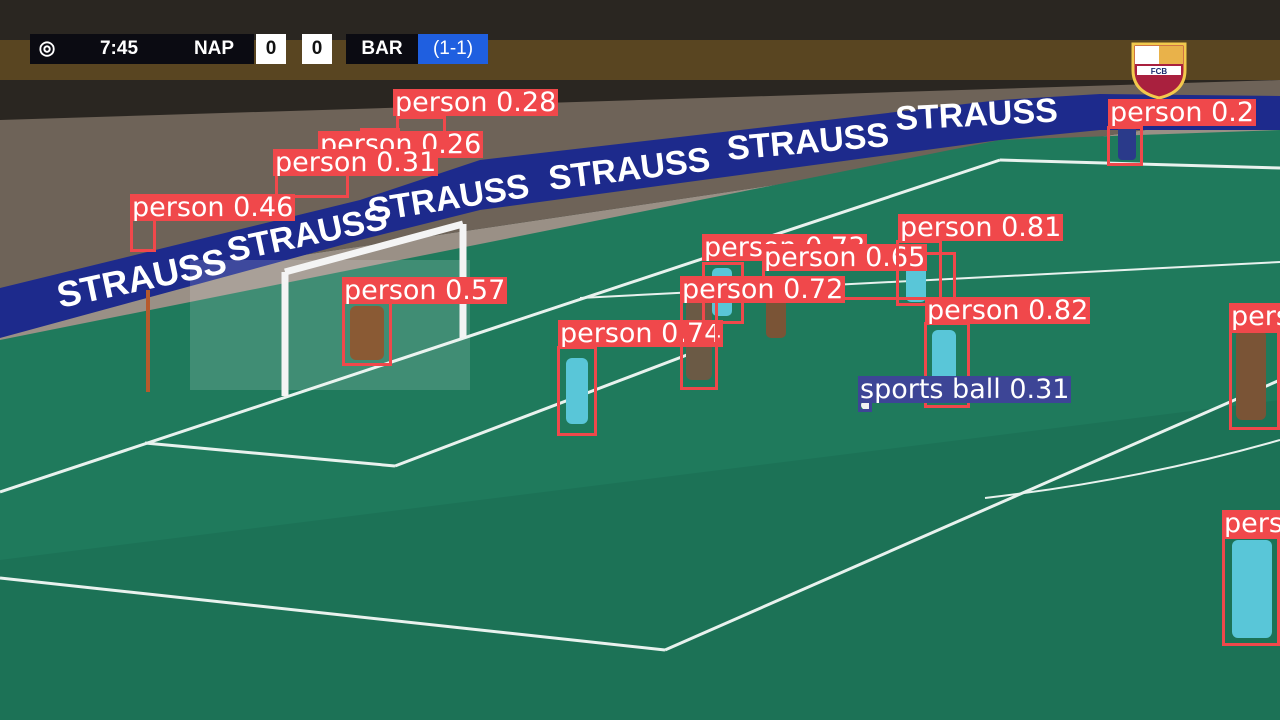  Describe the element at coordinates (425, 290) in the screenshot. I see `detection-label: person 0.57` at that location.